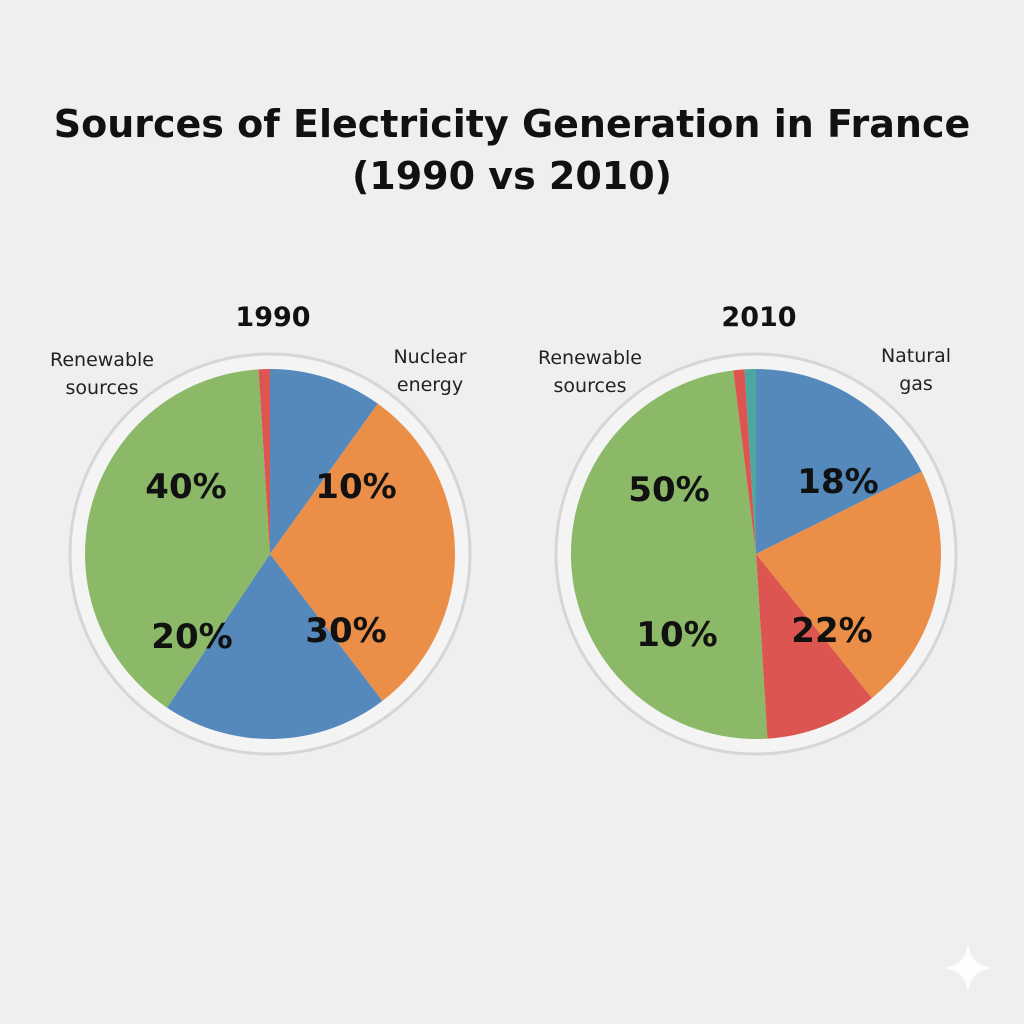  What do you see at coordinates (345, 631) in the screenshot?
I see `slice-percent-label: 30%` at bounding box center [345, 631].